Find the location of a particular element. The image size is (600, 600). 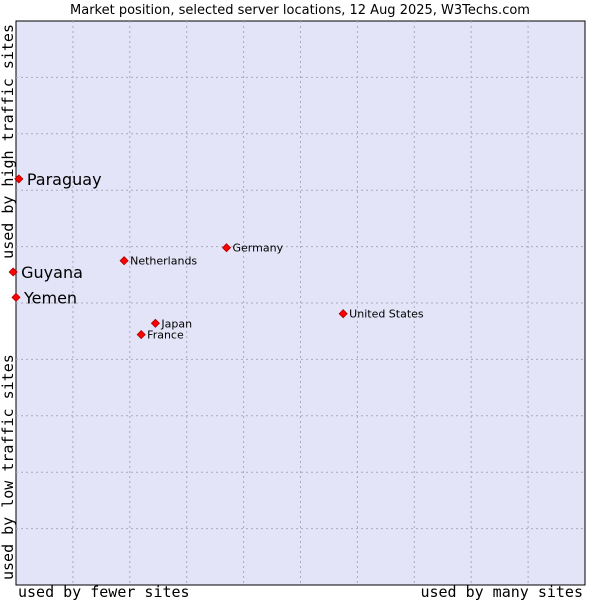

point-marker-germany is located at coordinates (226, 248).